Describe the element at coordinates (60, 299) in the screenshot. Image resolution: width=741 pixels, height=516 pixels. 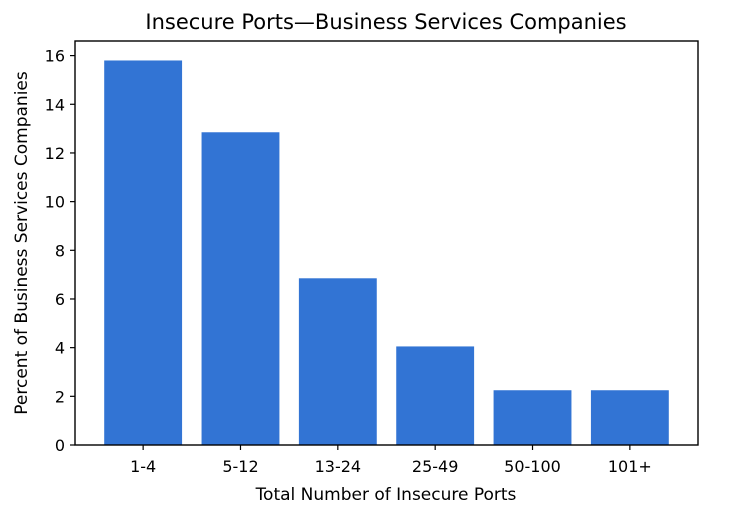
I see `y-tick-label: 6` at that location.